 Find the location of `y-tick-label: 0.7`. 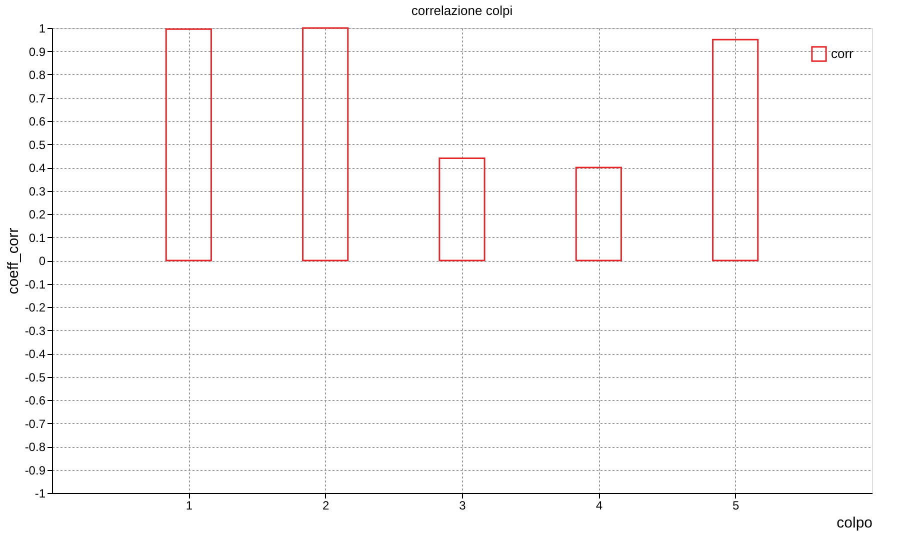

y-tick-label: 0.7 is located at coordinates (37, 98).